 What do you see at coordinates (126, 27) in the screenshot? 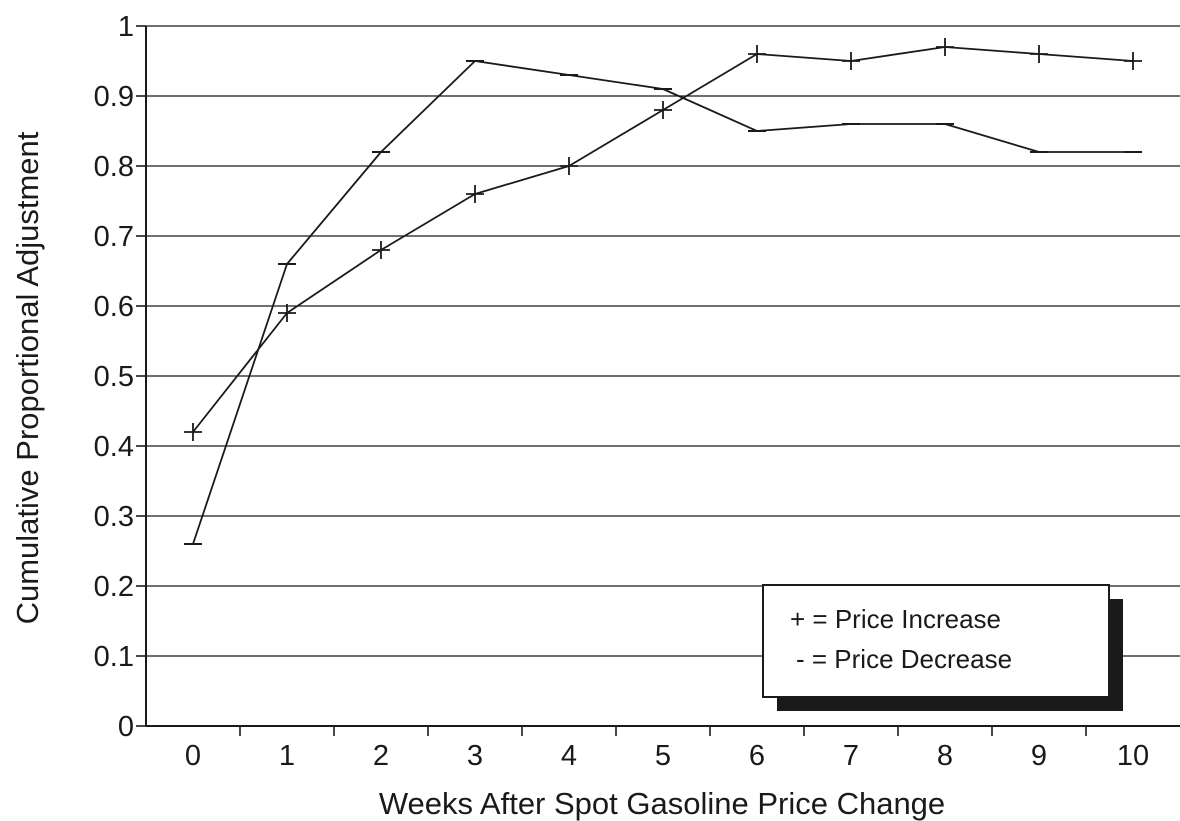
I see `y-tick-label: 1` at bounding box center [126, 27].